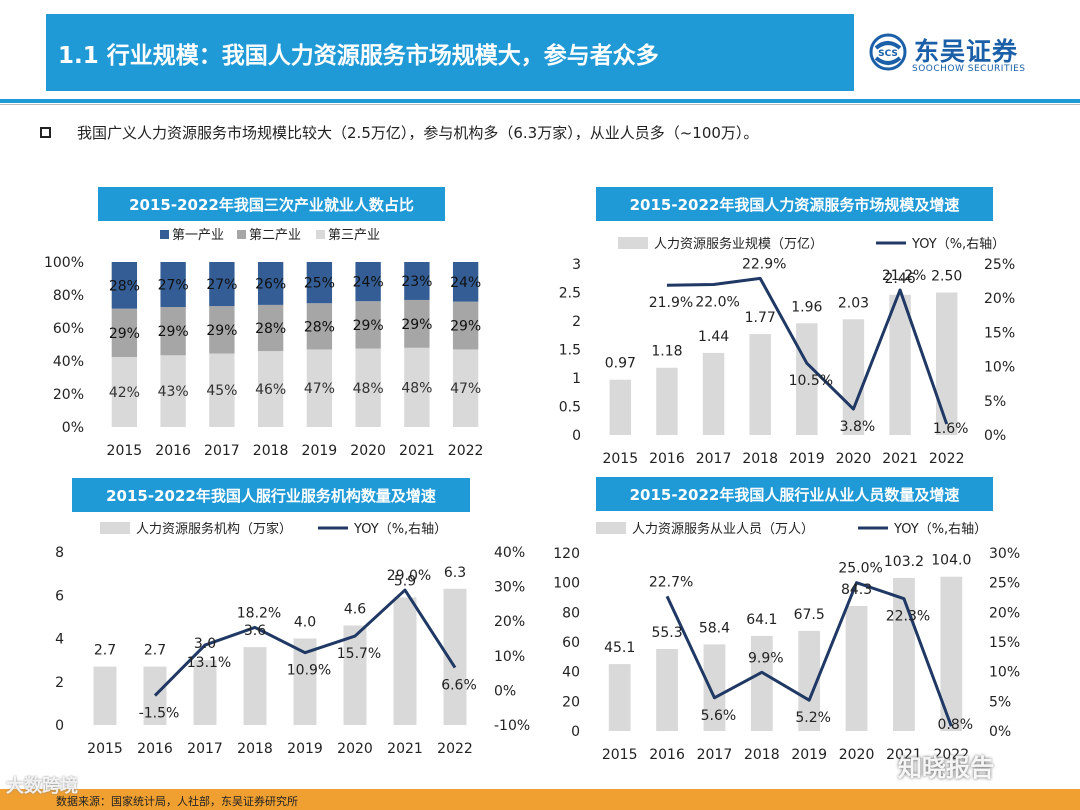  I want to click on chart1-y-tick: 0%, so click(73, 428).